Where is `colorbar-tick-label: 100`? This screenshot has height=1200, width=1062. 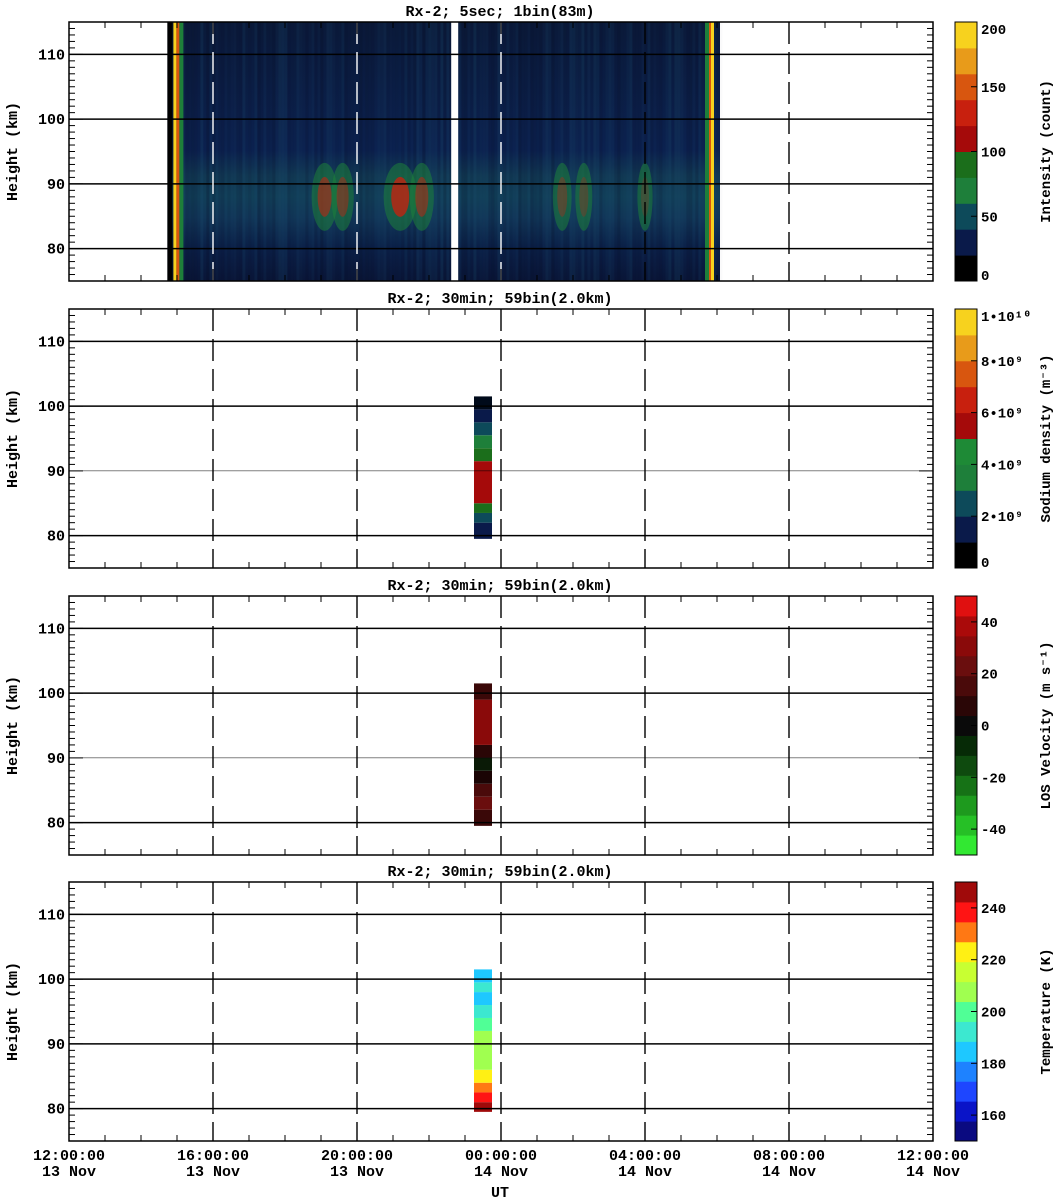 colorbar-tick-label: 100 is located at coordinates (993, 154).